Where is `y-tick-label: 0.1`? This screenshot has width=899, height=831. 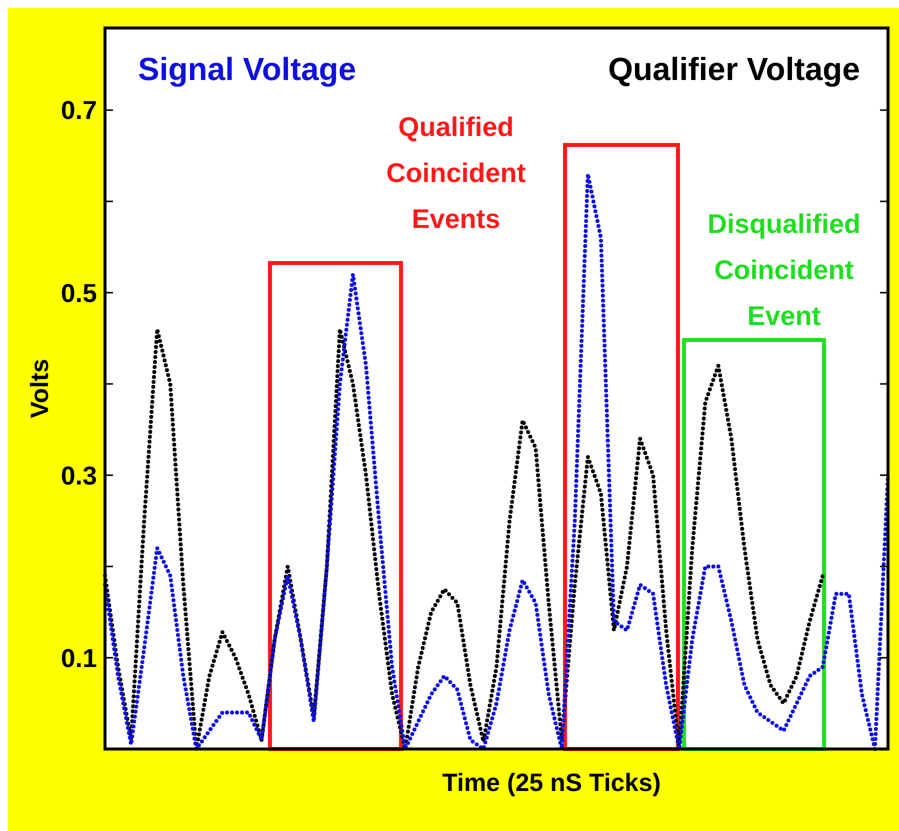 y-tick-label: 0.1 is located at coordinates (78, 657).